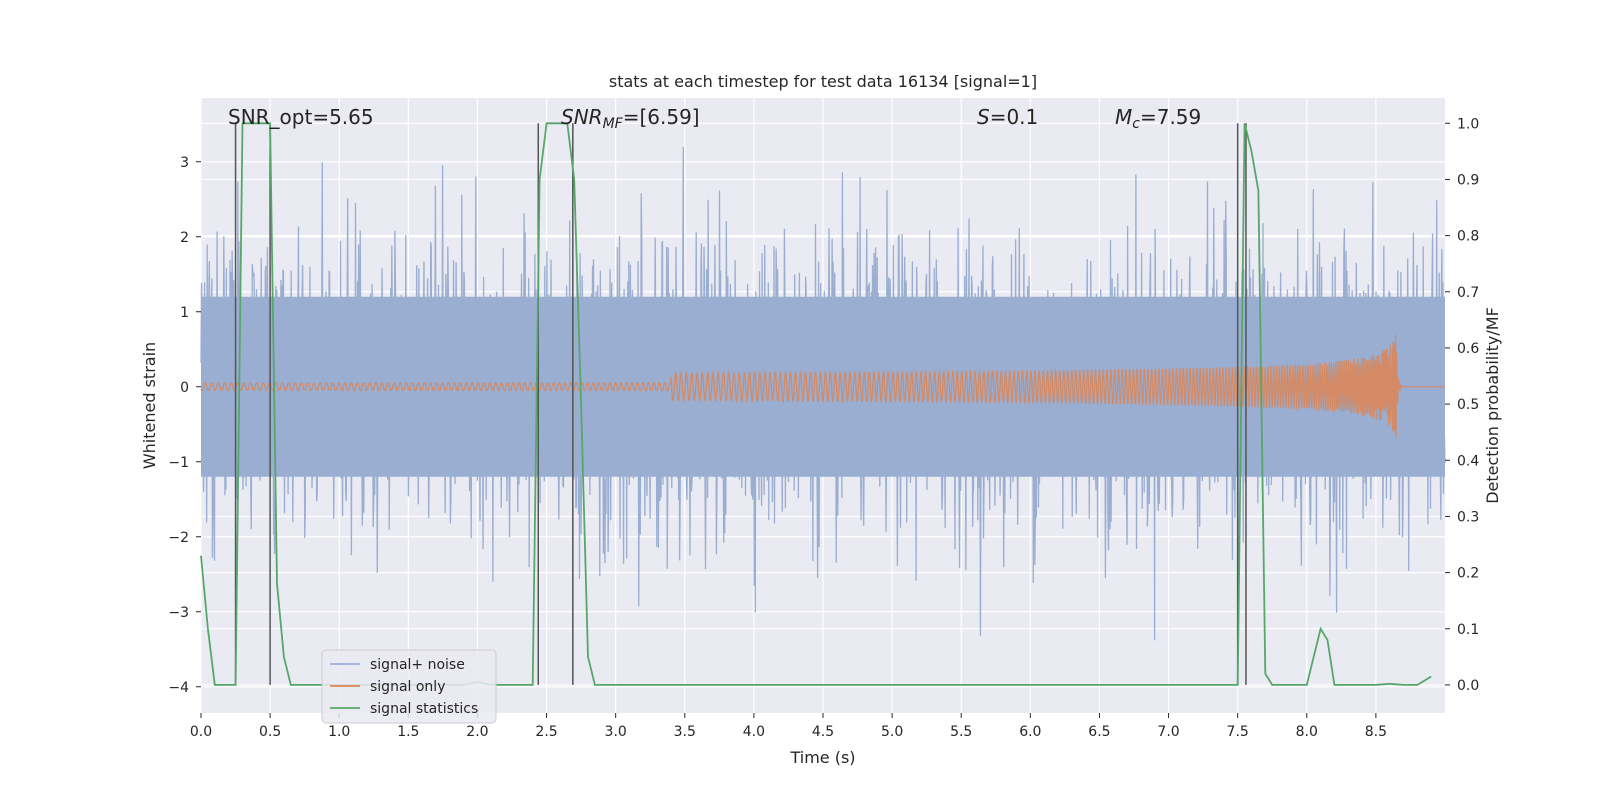 Image resolution: width=1600 pixels, height=800 pixels. I want to click on legend-label: signal only, so click(407, 687).